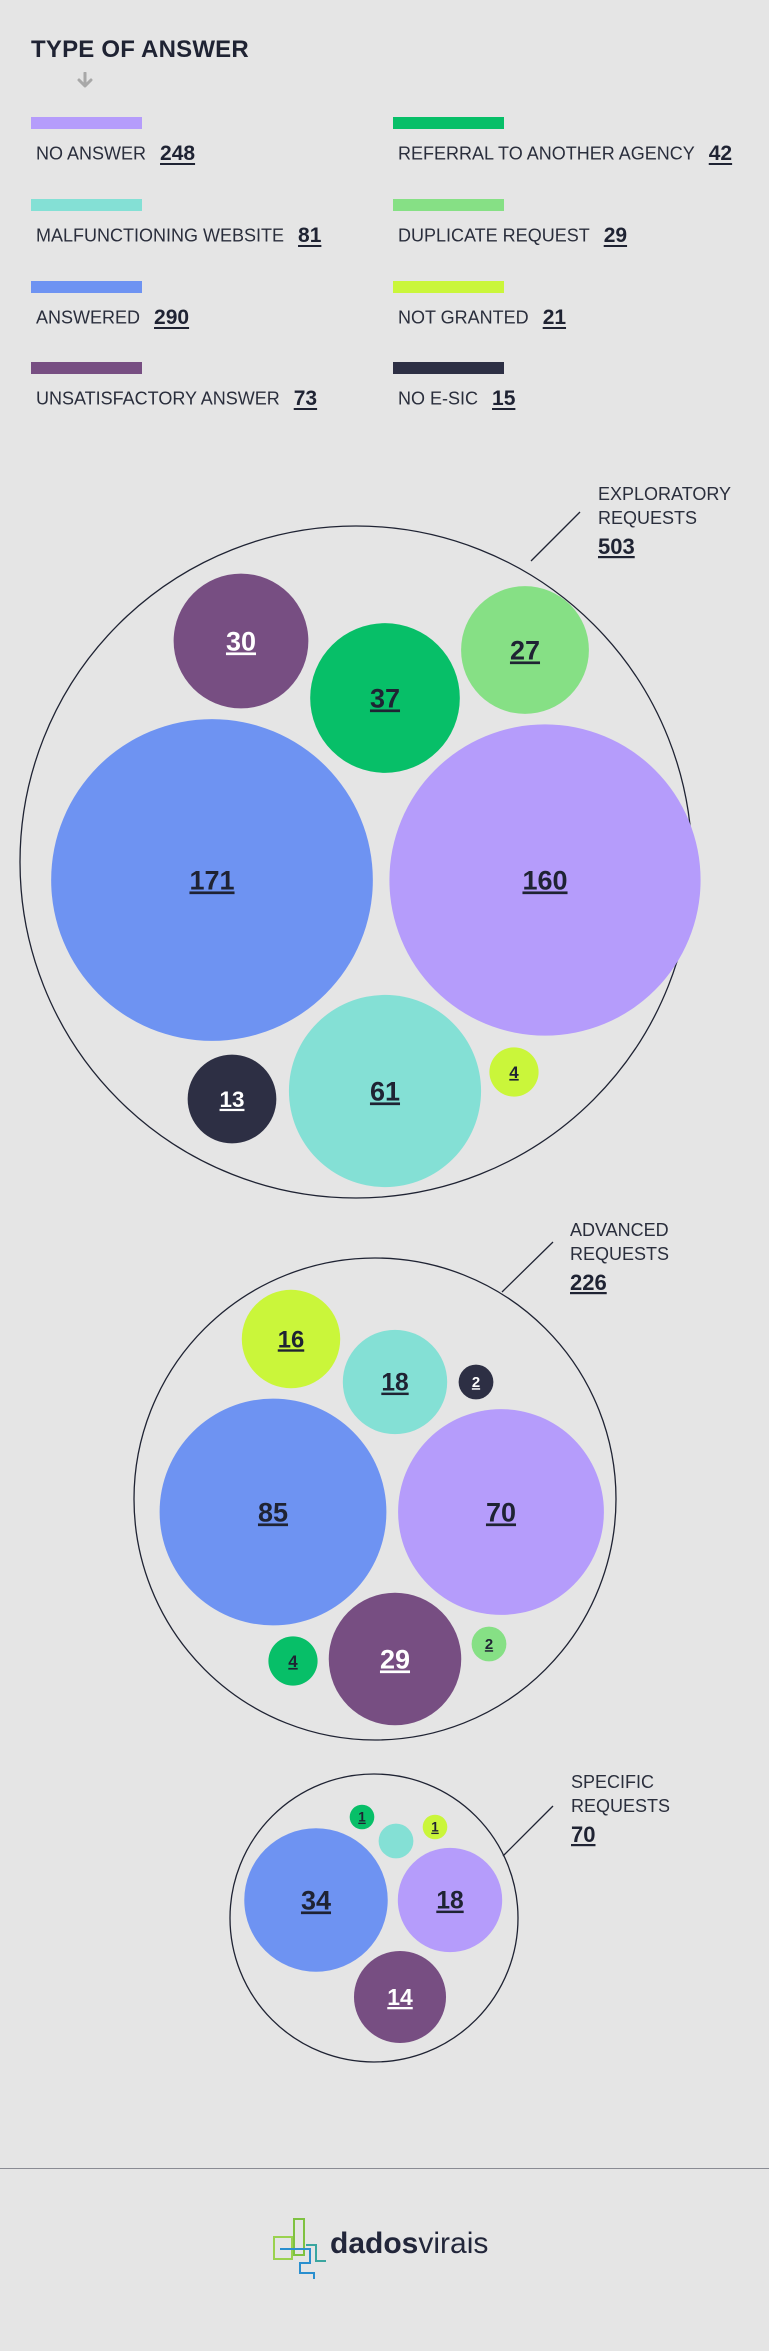 This screenshot has width=769, height=2351. I want to click on legend-item: NO ANSWER 248, so click(113, 141).